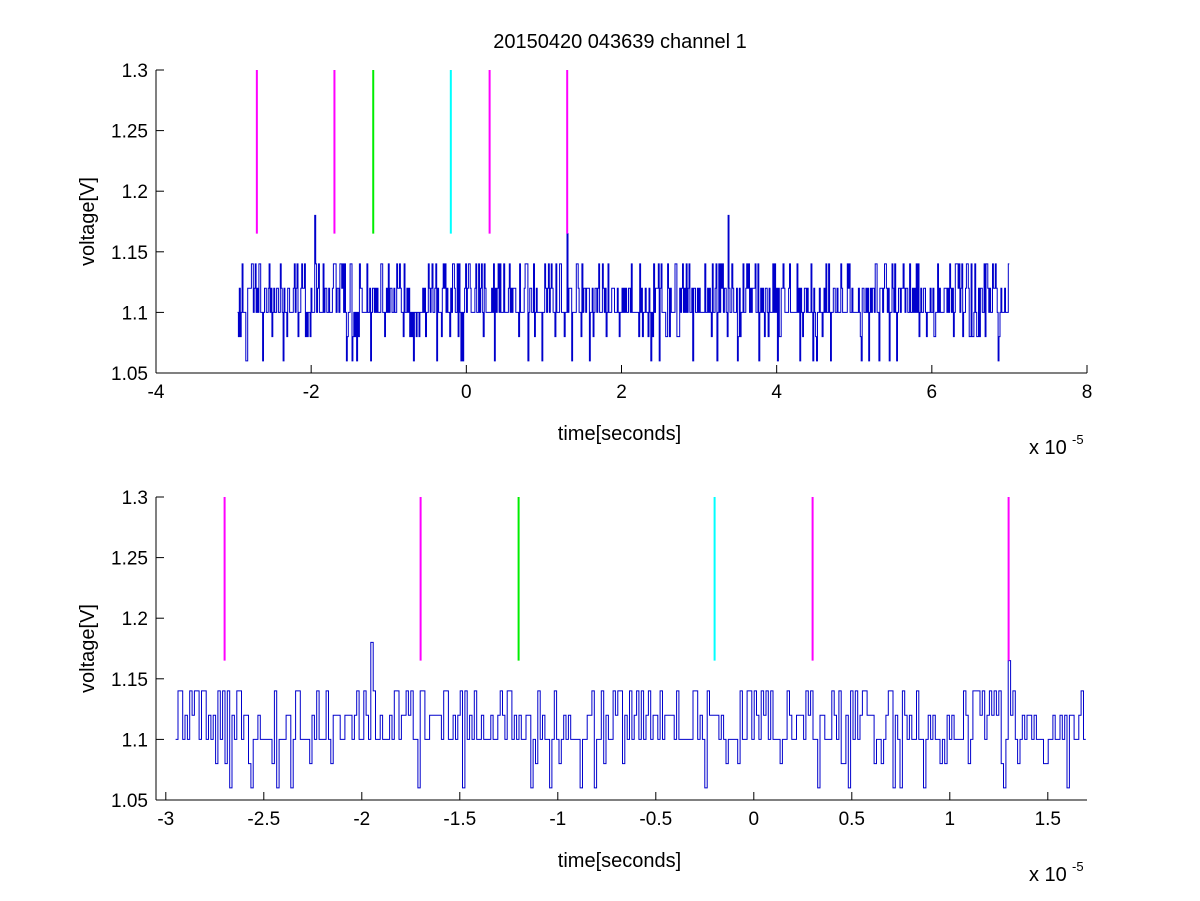  I want to click on x-tick-label: -1.5, so click(459, 819).